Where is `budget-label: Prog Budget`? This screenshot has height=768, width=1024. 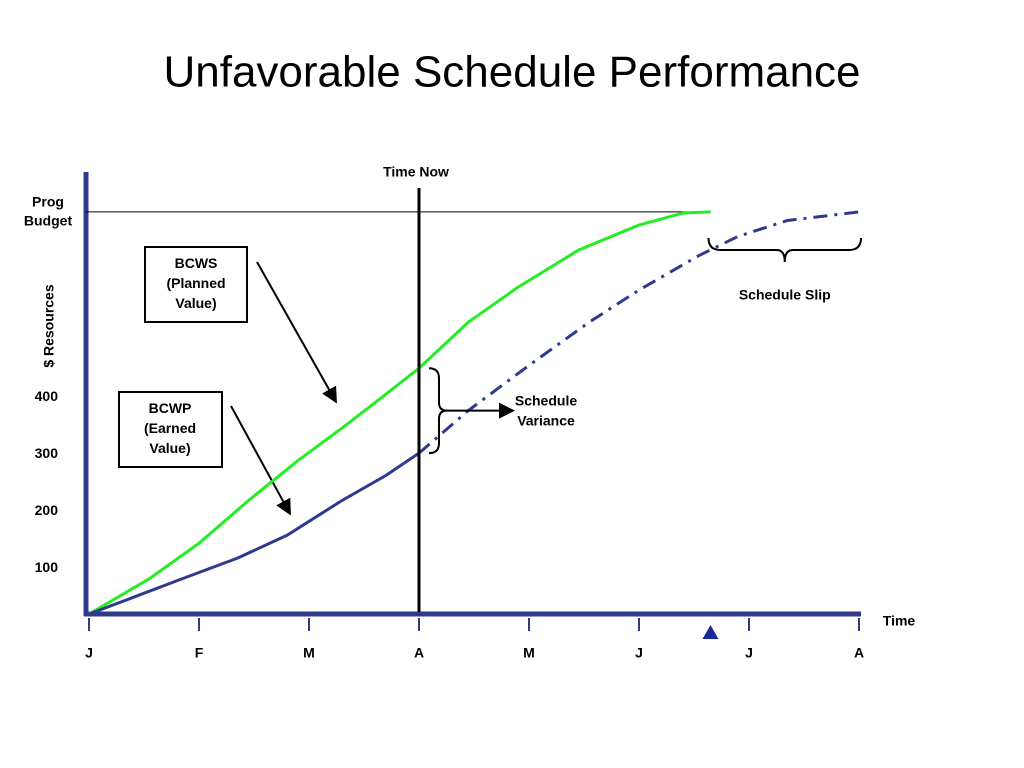 budget-label: Prog Budget is located at coordinates (48, 210).